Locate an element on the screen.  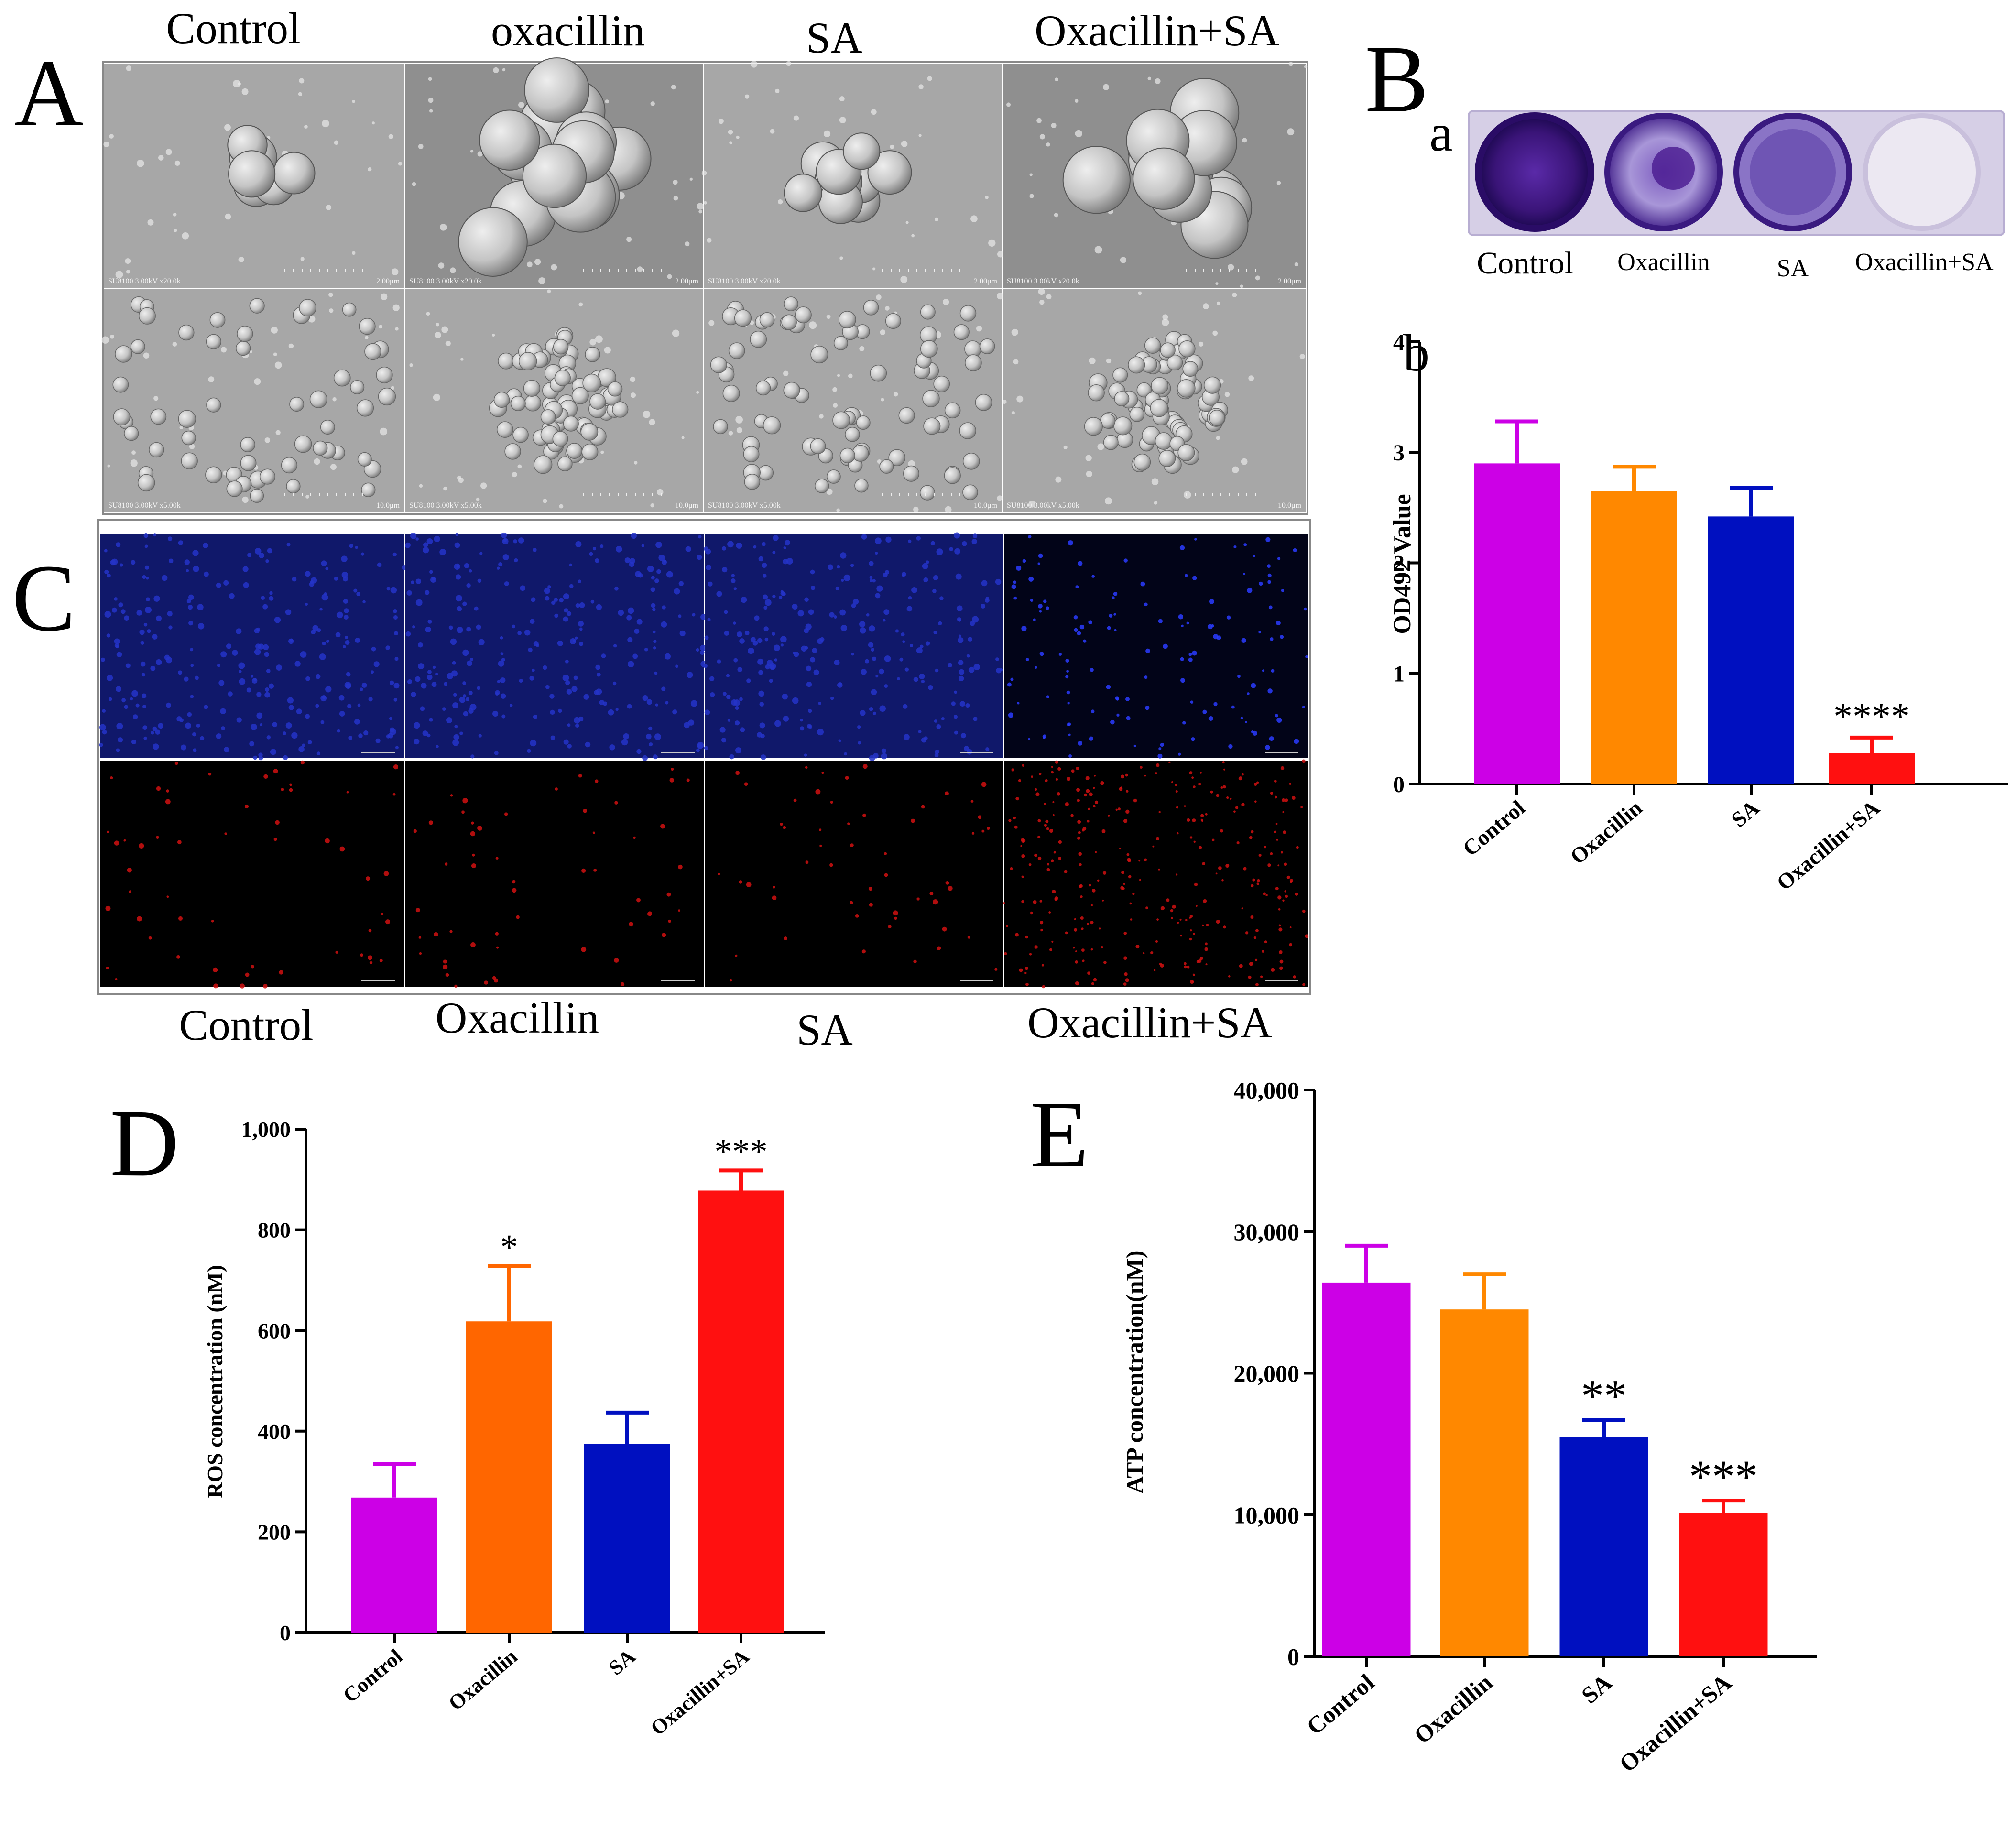
plate-label-sa: SA is located at coordinates (1793, 269).